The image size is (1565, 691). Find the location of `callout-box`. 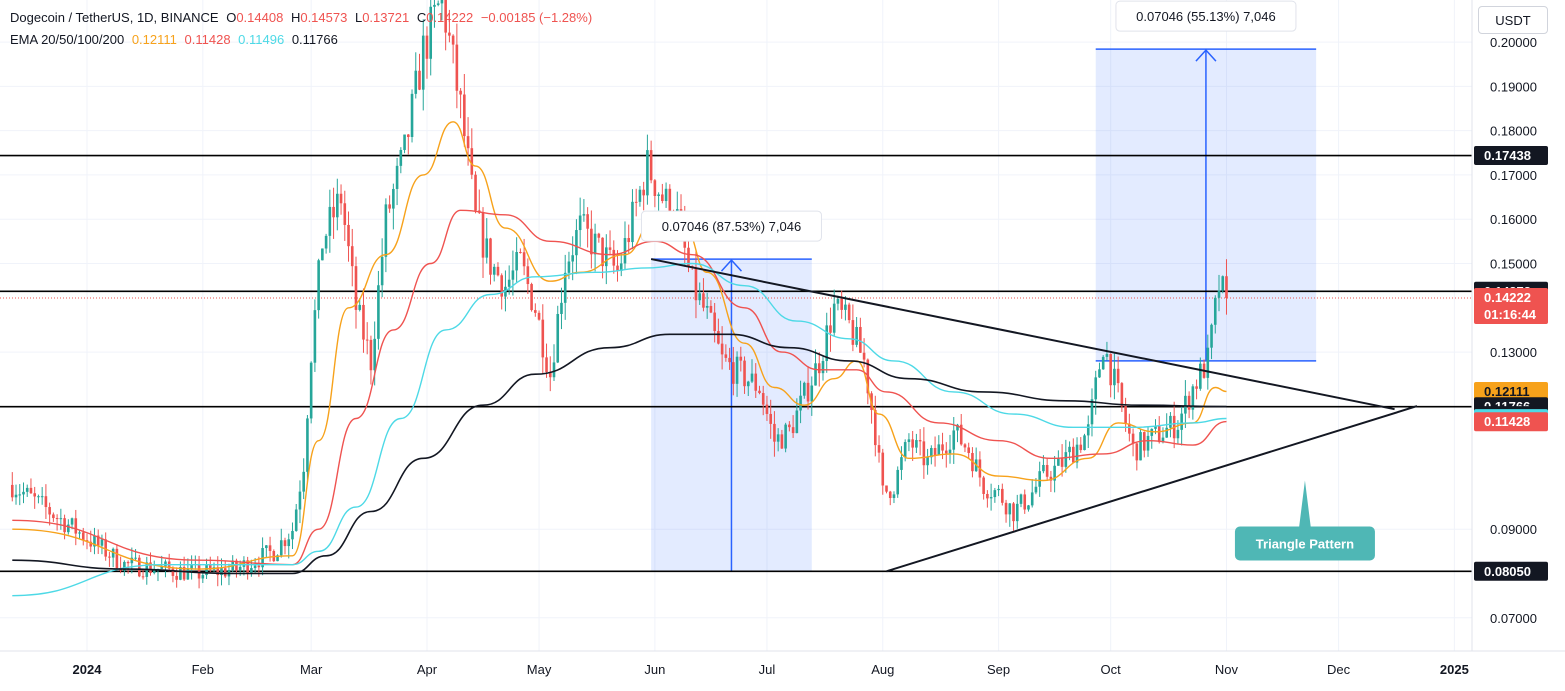

callout-box is located at coordinates (1304, 543).